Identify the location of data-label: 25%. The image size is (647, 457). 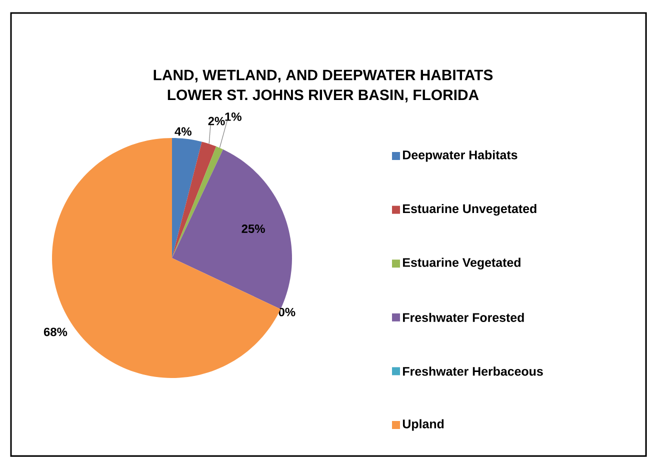
(253, 228).